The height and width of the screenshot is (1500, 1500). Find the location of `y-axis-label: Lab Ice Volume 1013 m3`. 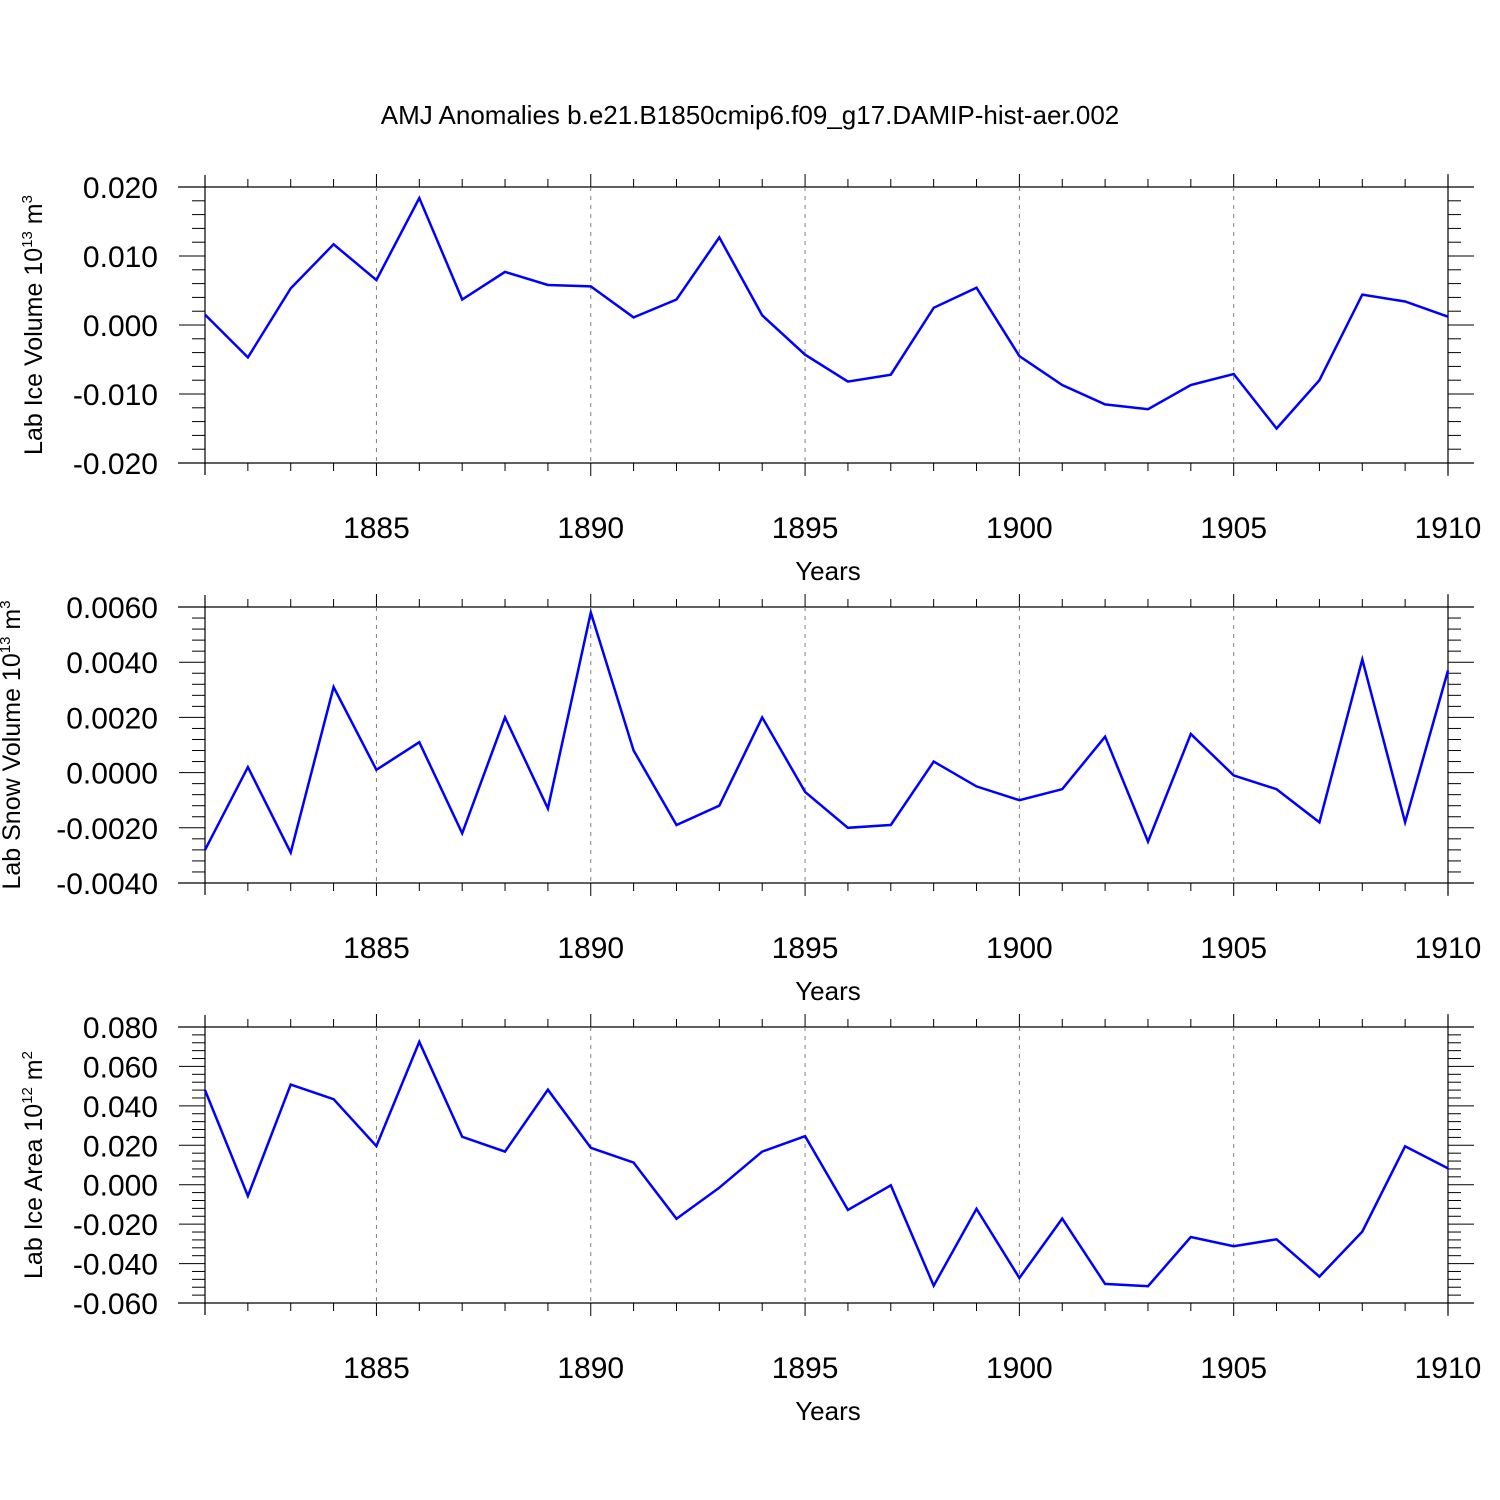

y-axis-label: Lab Ice Volume 1013 m3 is located at coordinates (33, 325).